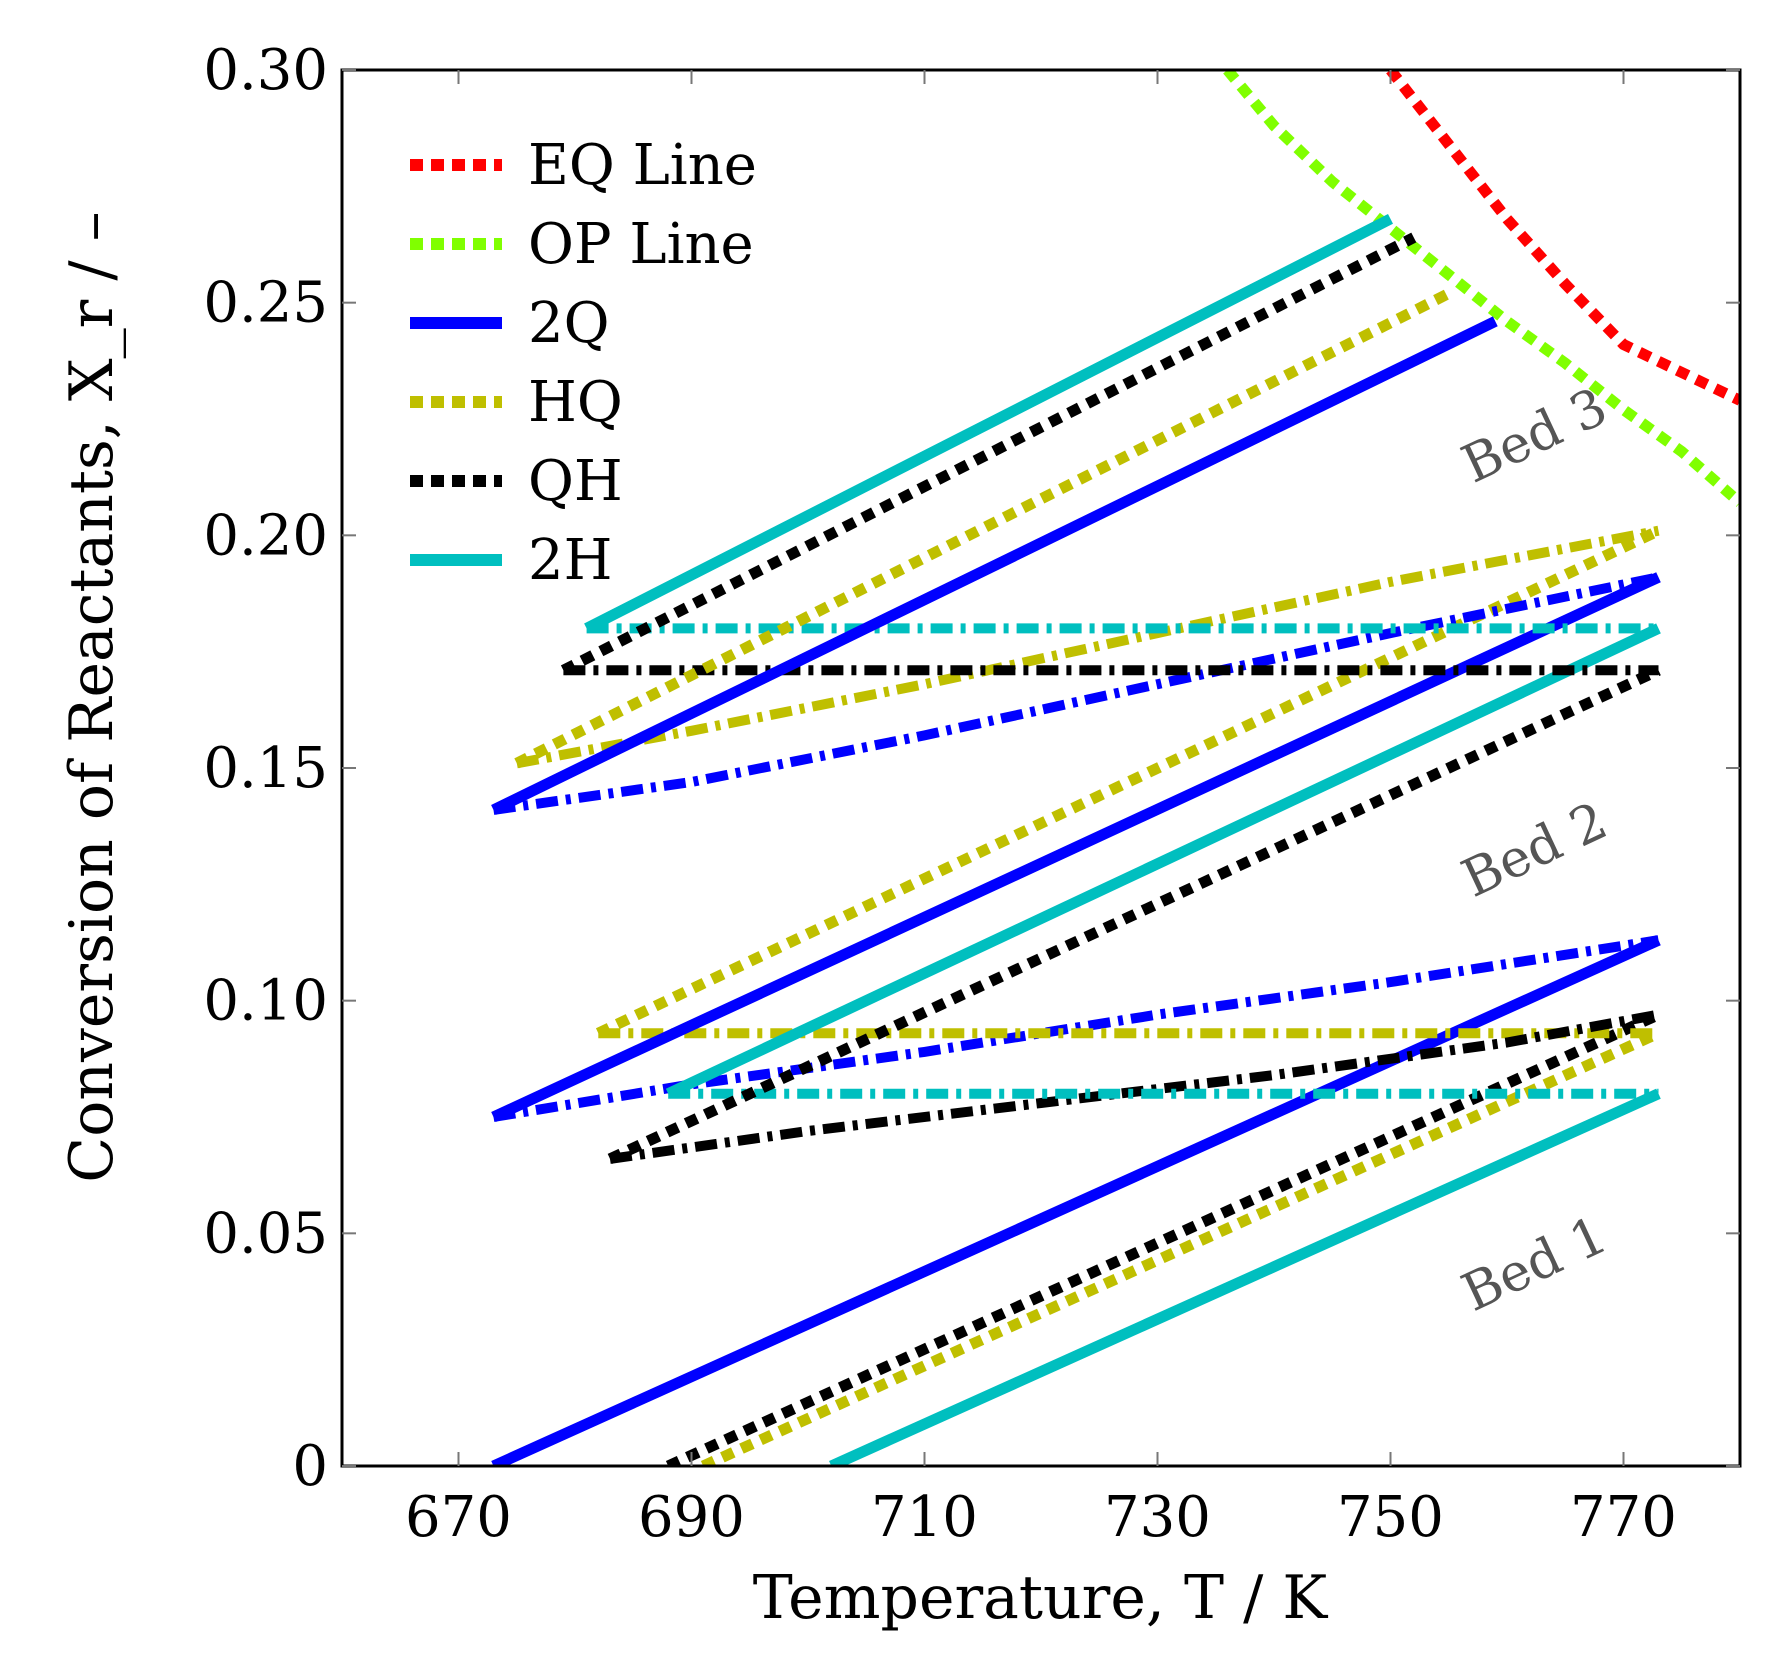 The width and height of the screenshot is (1768, 1659). Describe the element at coordinates (1534, 1264) in the screenshot. I see `bed-annotation: Bed 1` at that location.